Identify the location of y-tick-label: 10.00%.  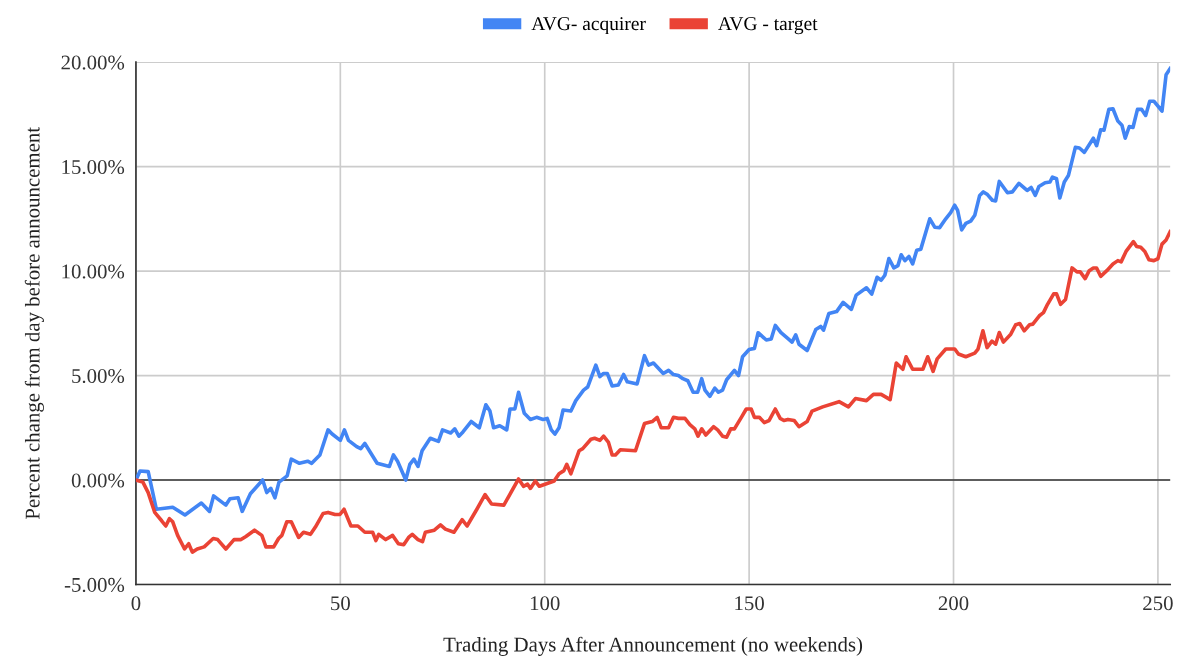
(93, 271).